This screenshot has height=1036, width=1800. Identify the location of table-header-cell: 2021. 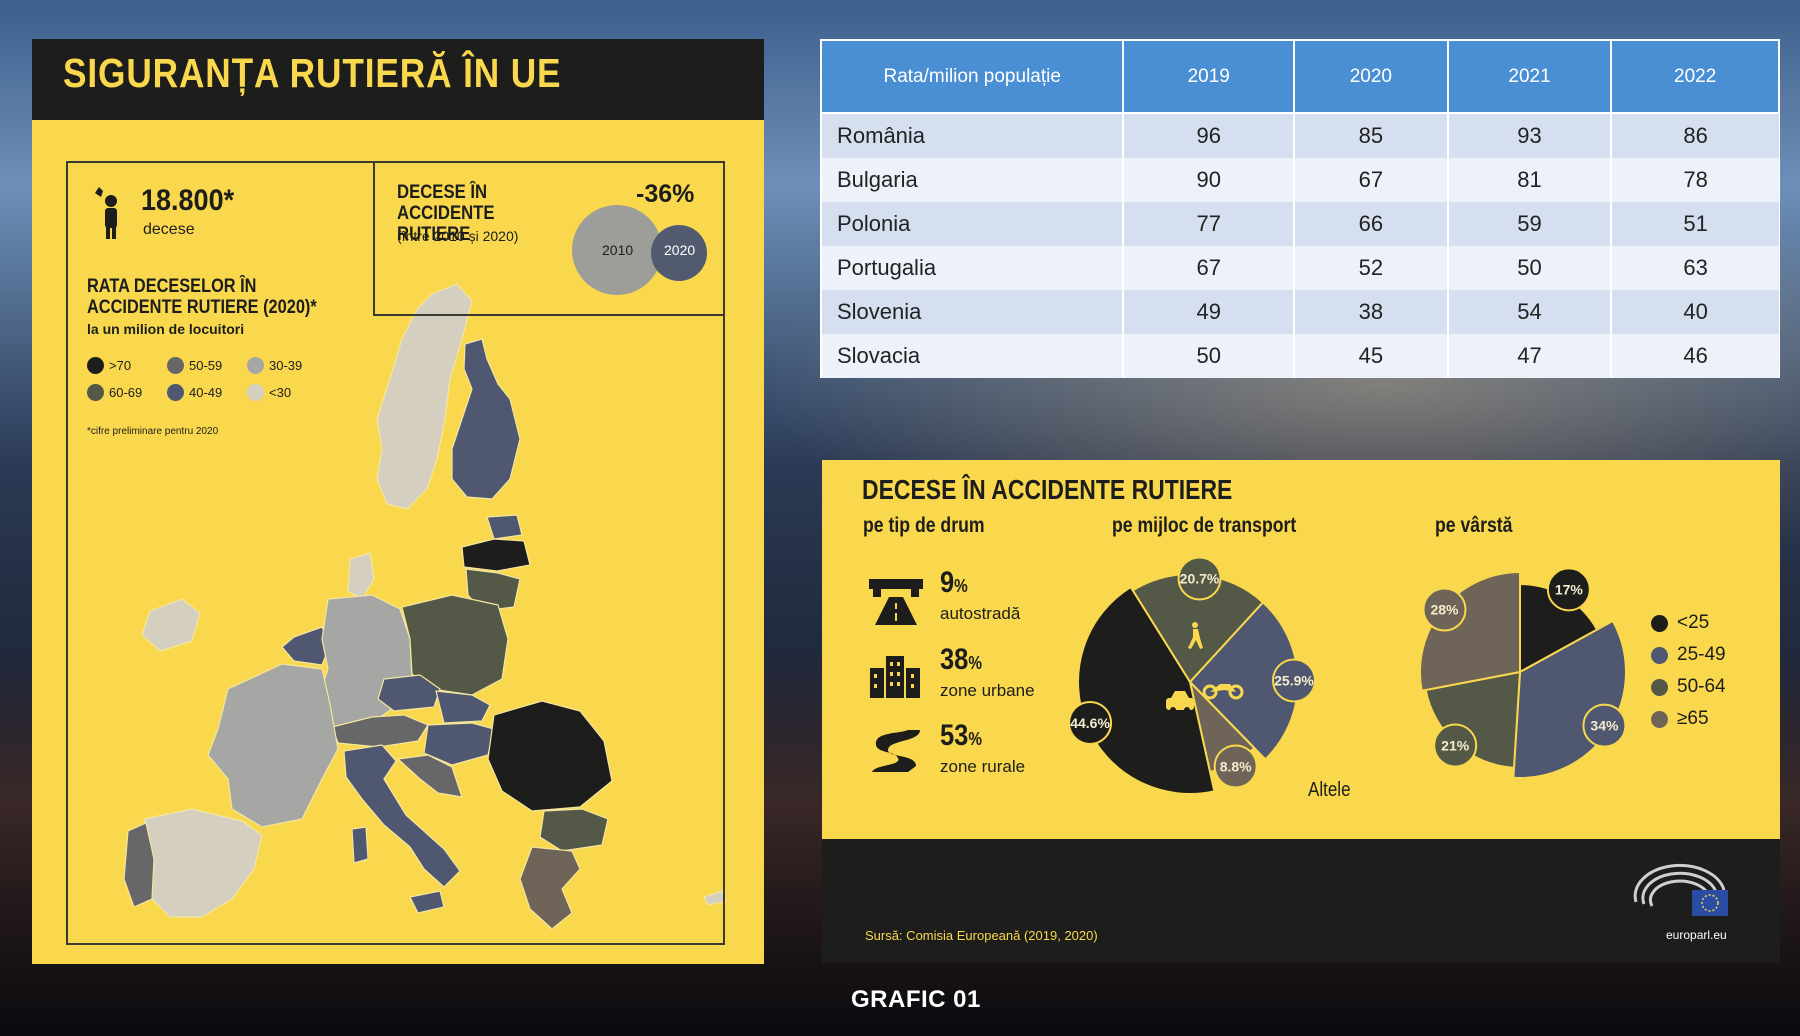
(1529, 76).